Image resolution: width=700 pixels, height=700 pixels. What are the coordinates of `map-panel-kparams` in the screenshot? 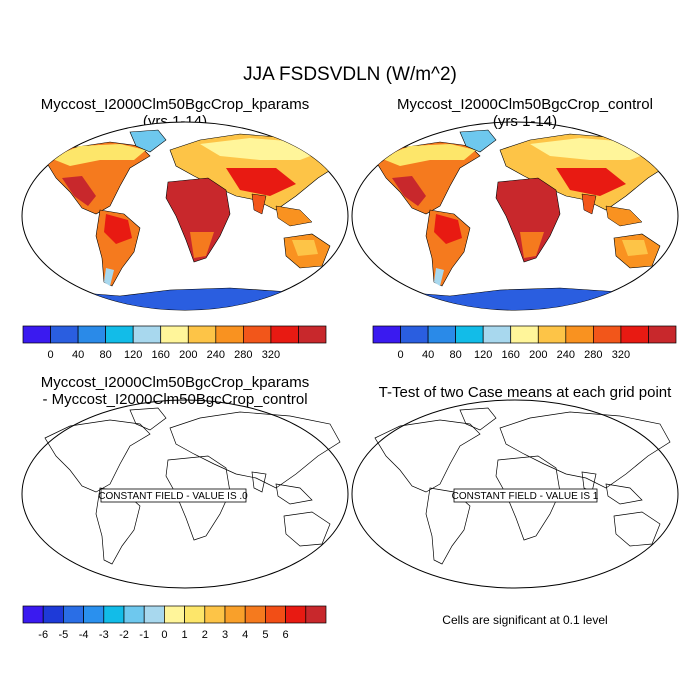 It's located at (185, 216).